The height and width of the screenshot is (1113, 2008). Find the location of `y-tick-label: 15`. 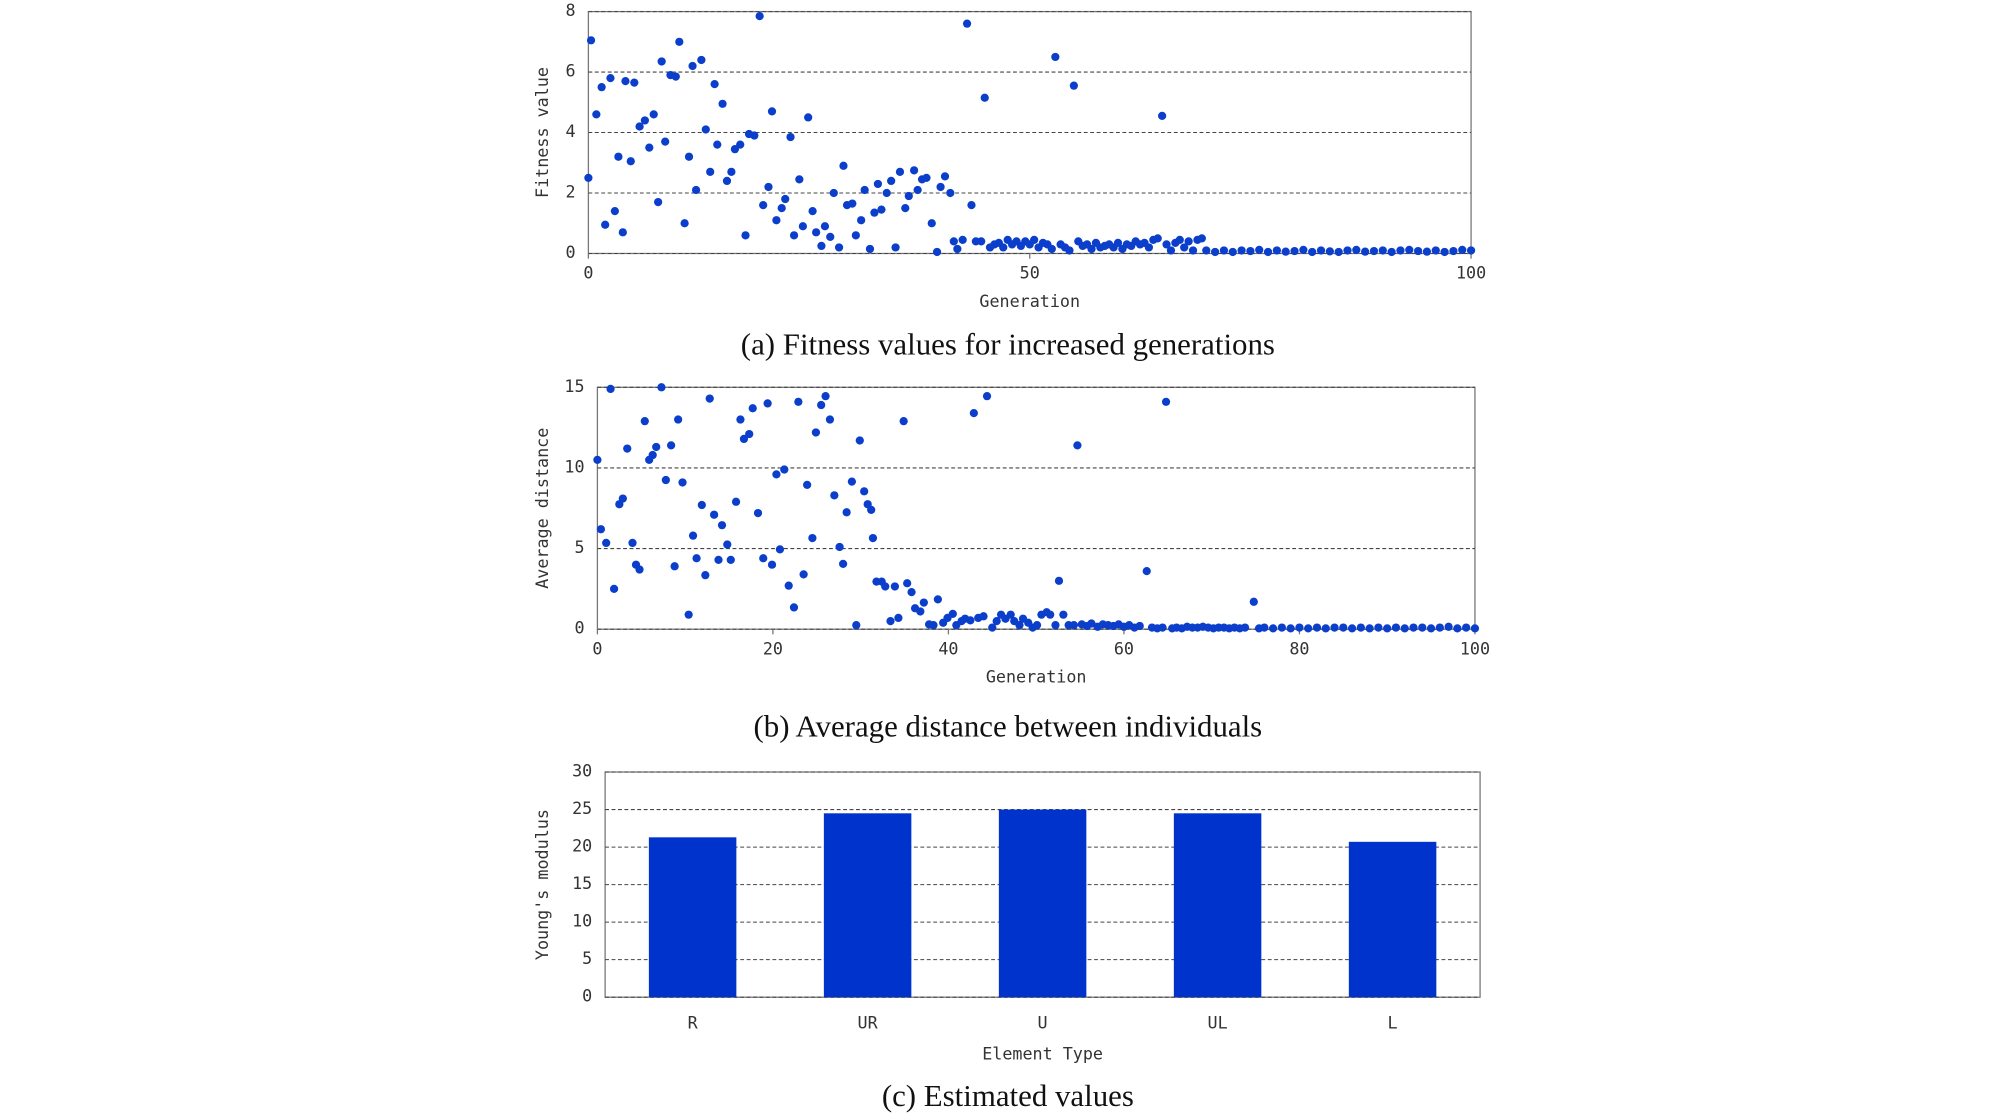

y-tick-label: 15 is located at coordinates (582, 883).